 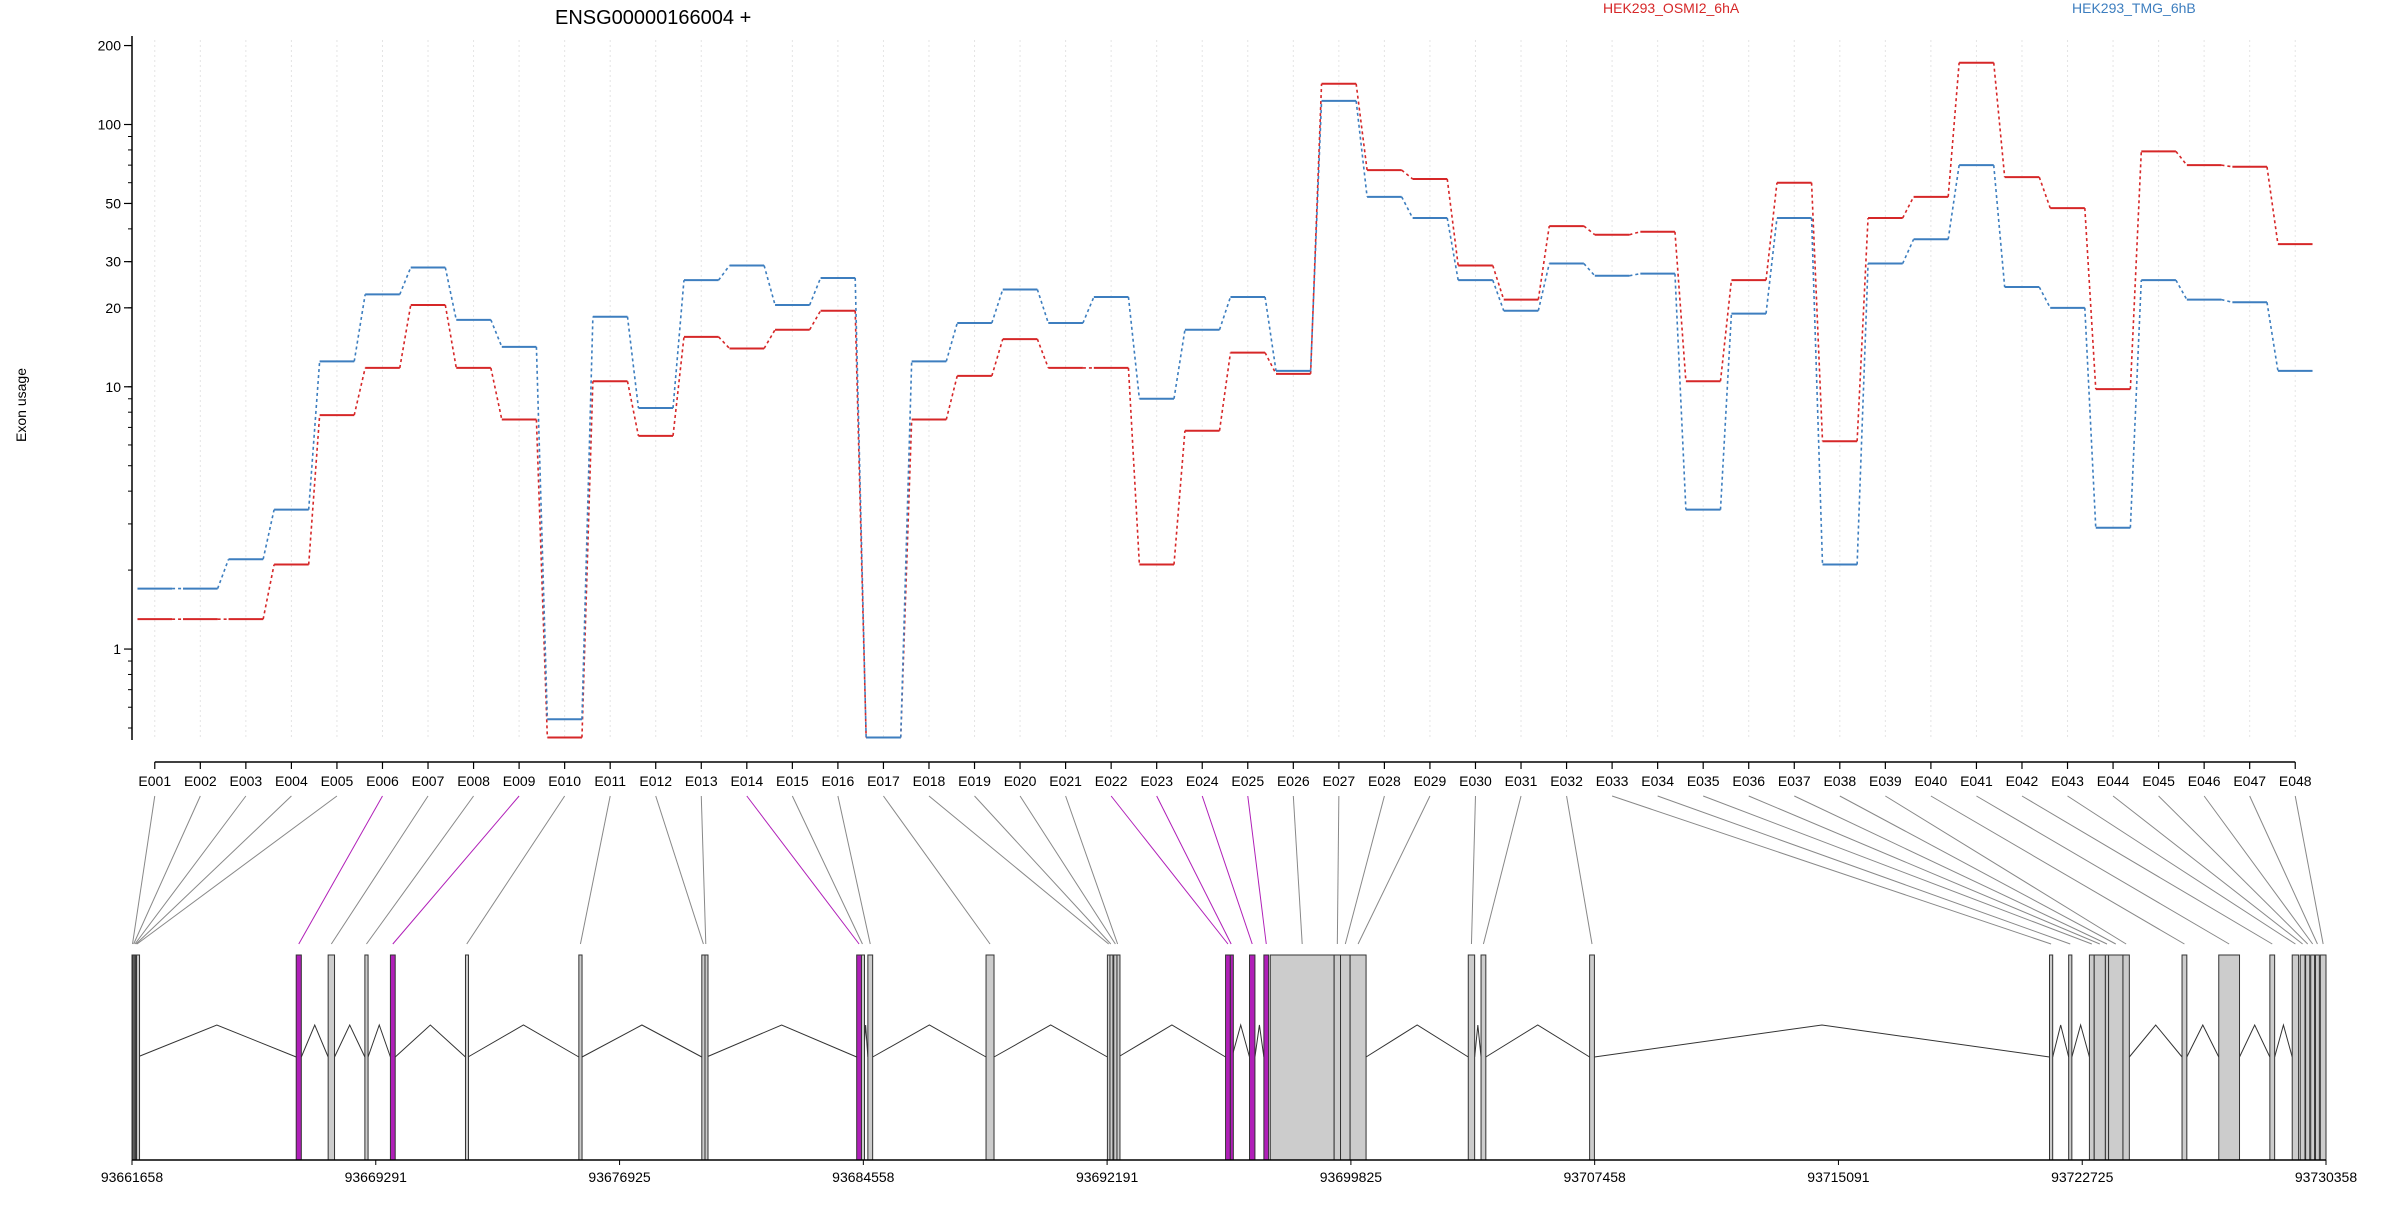 I want to click on x-tick-label: E022, so click(x=1111, y=781).